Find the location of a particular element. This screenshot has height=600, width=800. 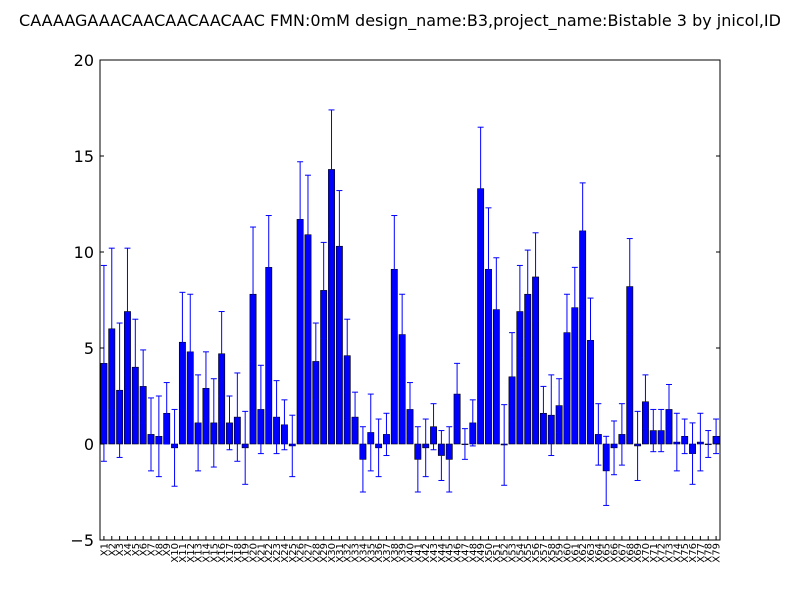

x-tick-label: X75 is located at coordinates (685, 553).